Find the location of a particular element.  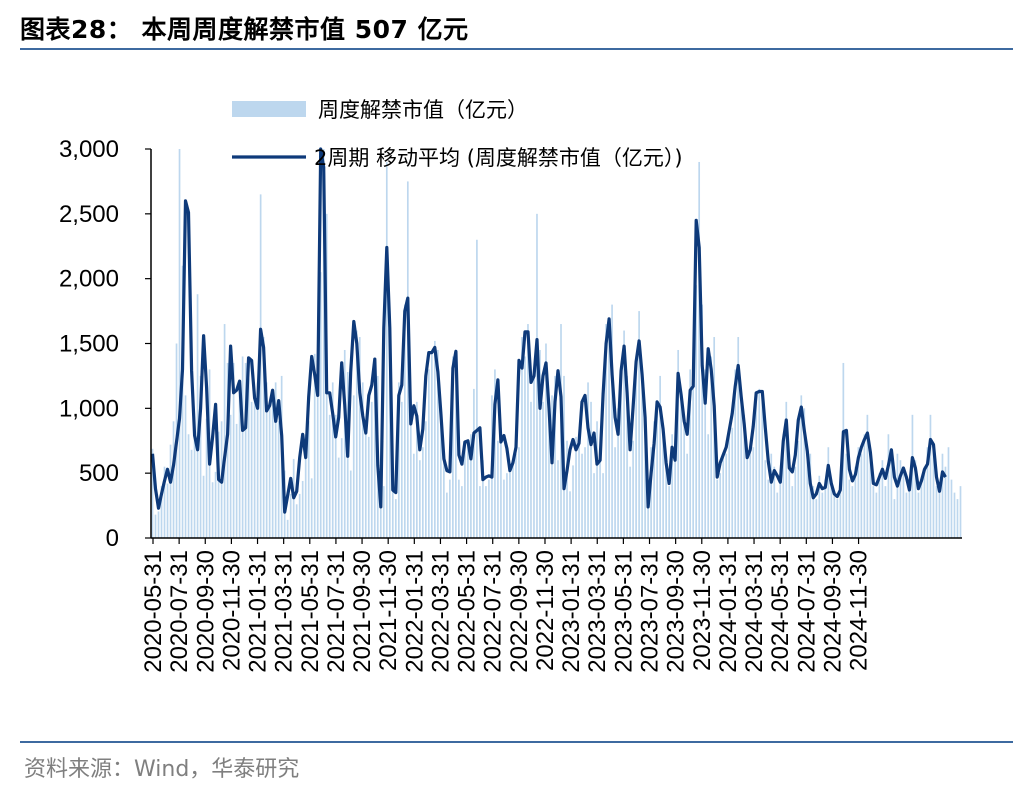

x-tick-label: 2023-07-31 is located at coordinates (650, 611).